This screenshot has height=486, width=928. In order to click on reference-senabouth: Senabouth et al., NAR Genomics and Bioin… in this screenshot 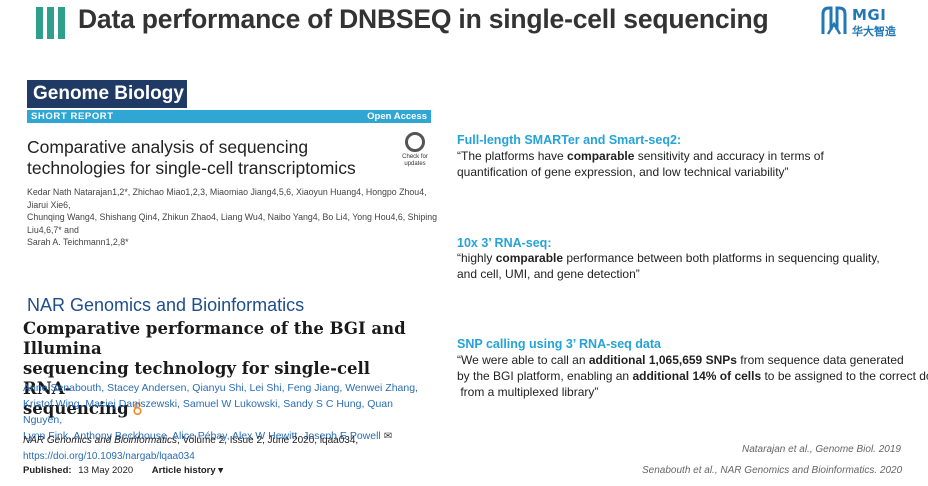, I will do `click(772, 470)`.